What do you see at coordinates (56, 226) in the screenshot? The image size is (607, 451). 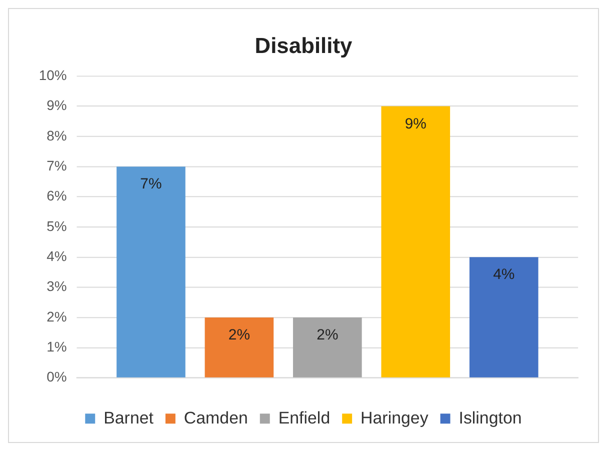 I see `y-tick-label: 5%` at bounding box center [56, 226].